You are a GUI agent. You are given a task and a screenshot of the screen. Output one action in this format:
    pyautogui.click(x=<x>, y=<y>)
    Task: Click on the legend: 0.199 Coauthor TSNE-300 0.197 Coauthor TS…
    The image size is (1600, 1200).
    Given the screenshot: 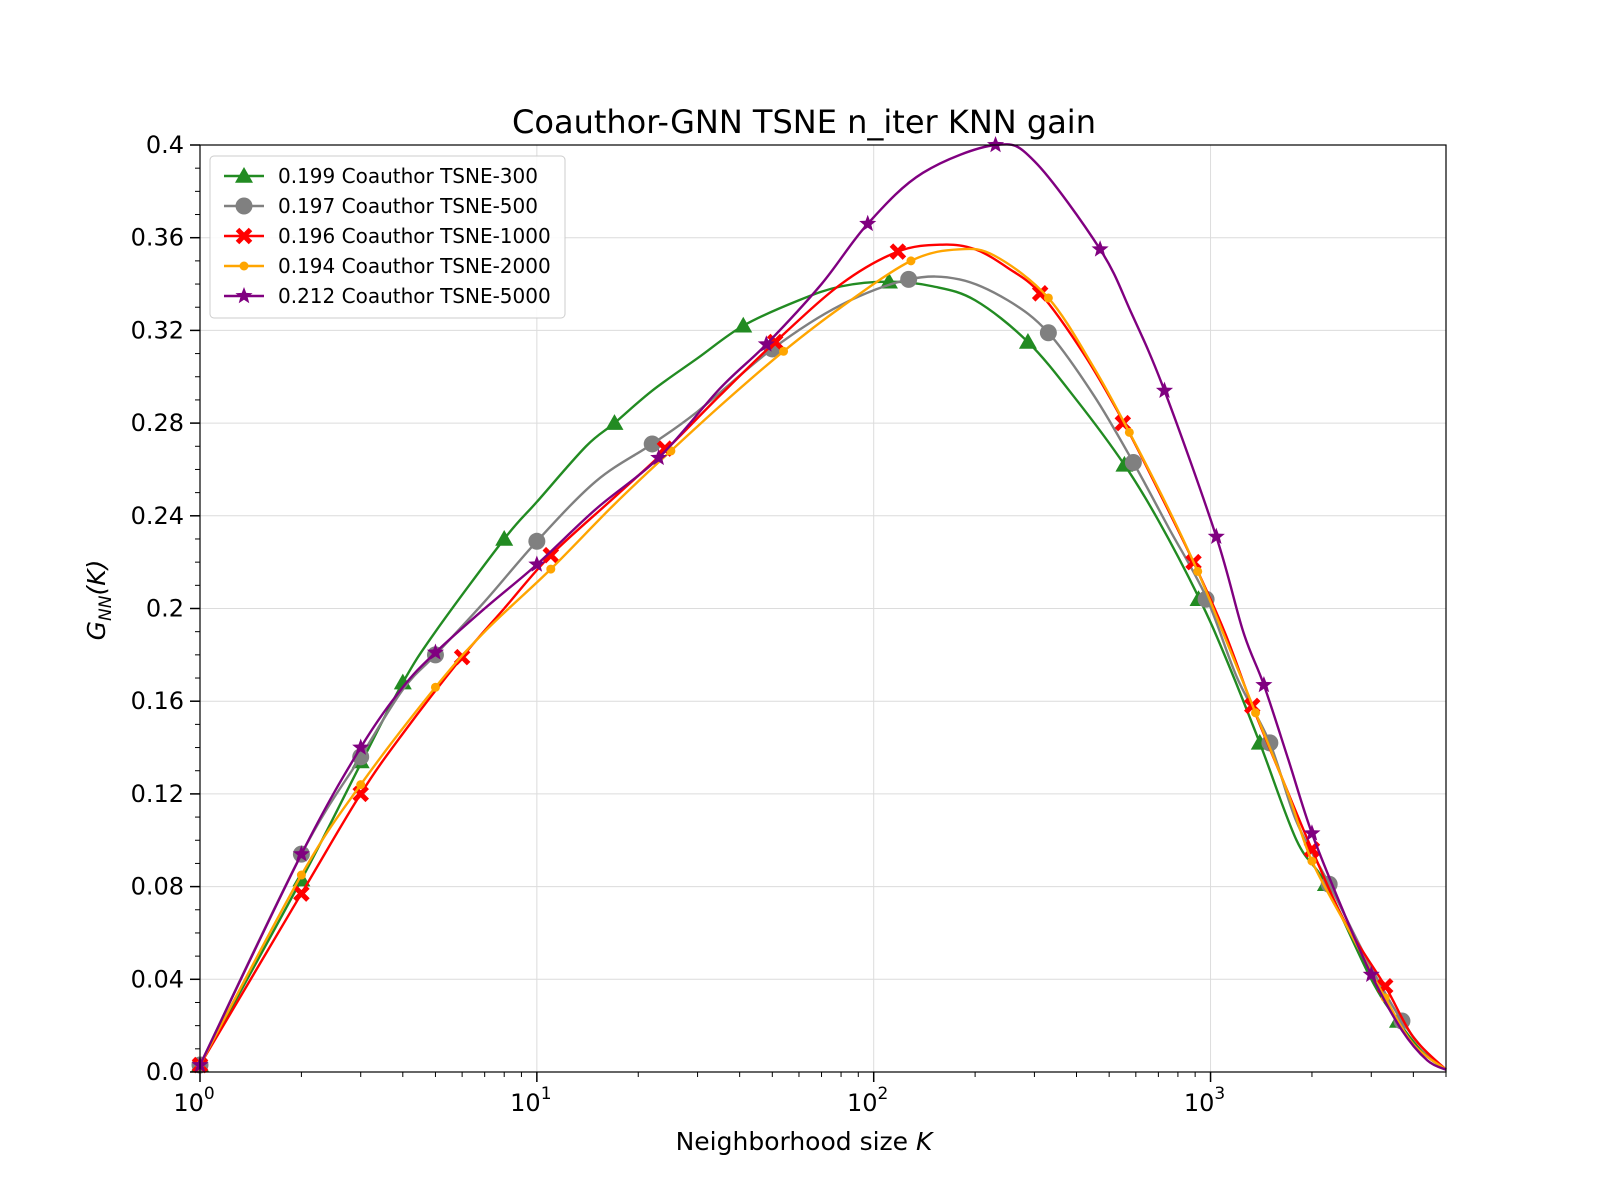 What is the action you would take?
    pyautogui.click(x=387, y=237)
    